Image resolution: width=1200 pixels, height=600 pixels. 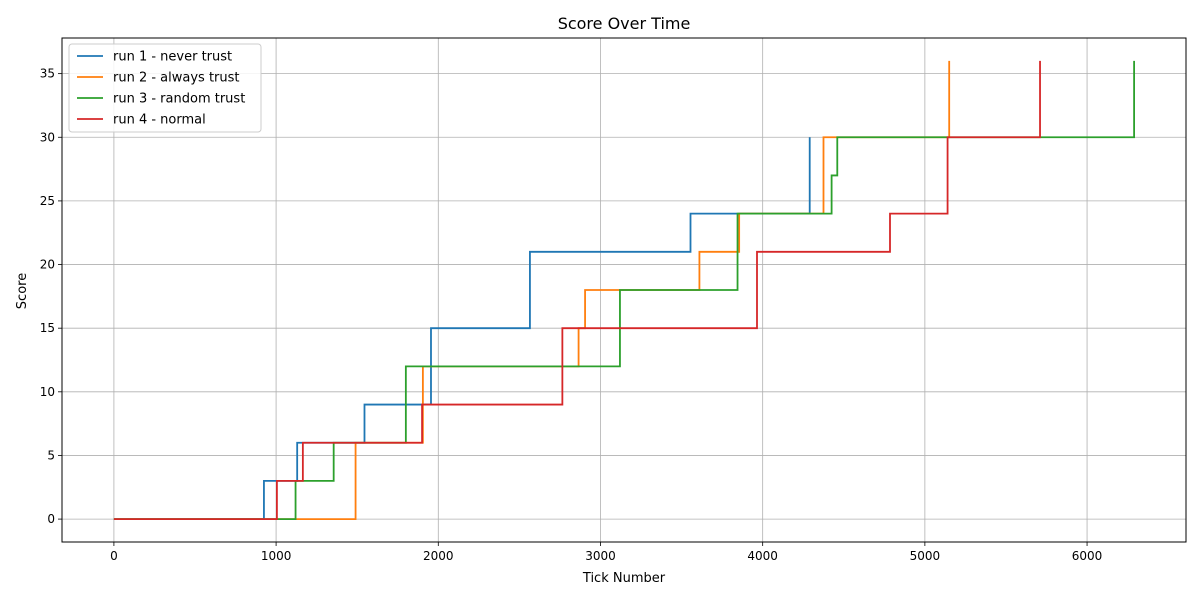 What do you see at coordinates (47, 137) in the screenshot?
I see `y-tick-label: 30` at bounding box center [47, 137].